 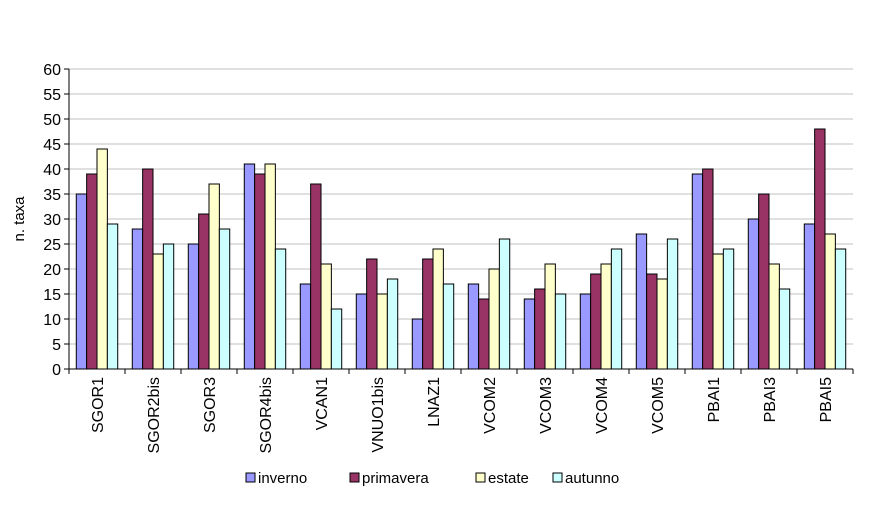 I want to click on y-tick-label: 55, so click(x=52, y=95).